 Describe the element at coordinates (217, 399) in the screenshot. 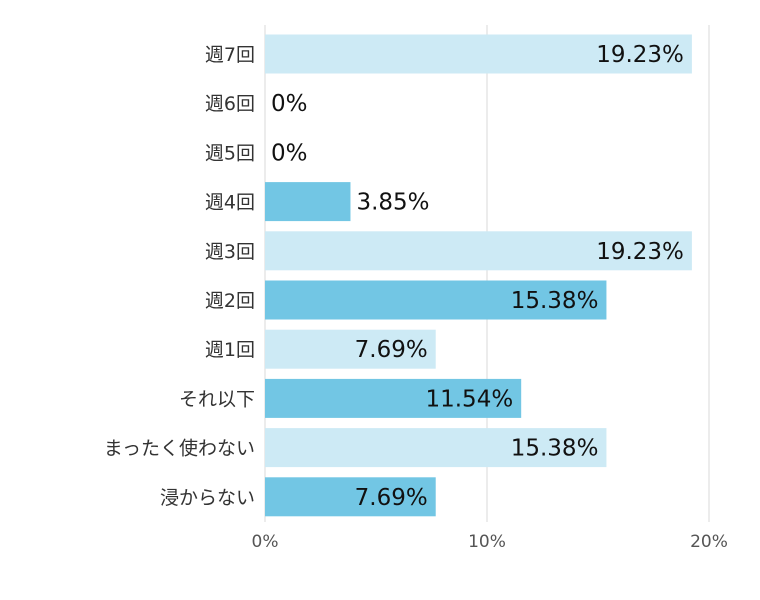

I see `category-label: それ以下` at that location.